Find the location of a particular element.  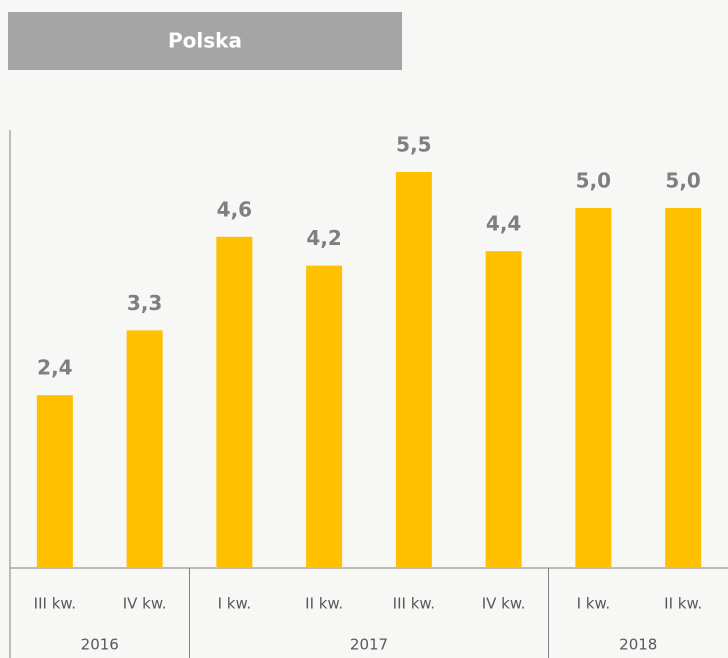

value-label: 4,4 is located at coordinates (503, 224).